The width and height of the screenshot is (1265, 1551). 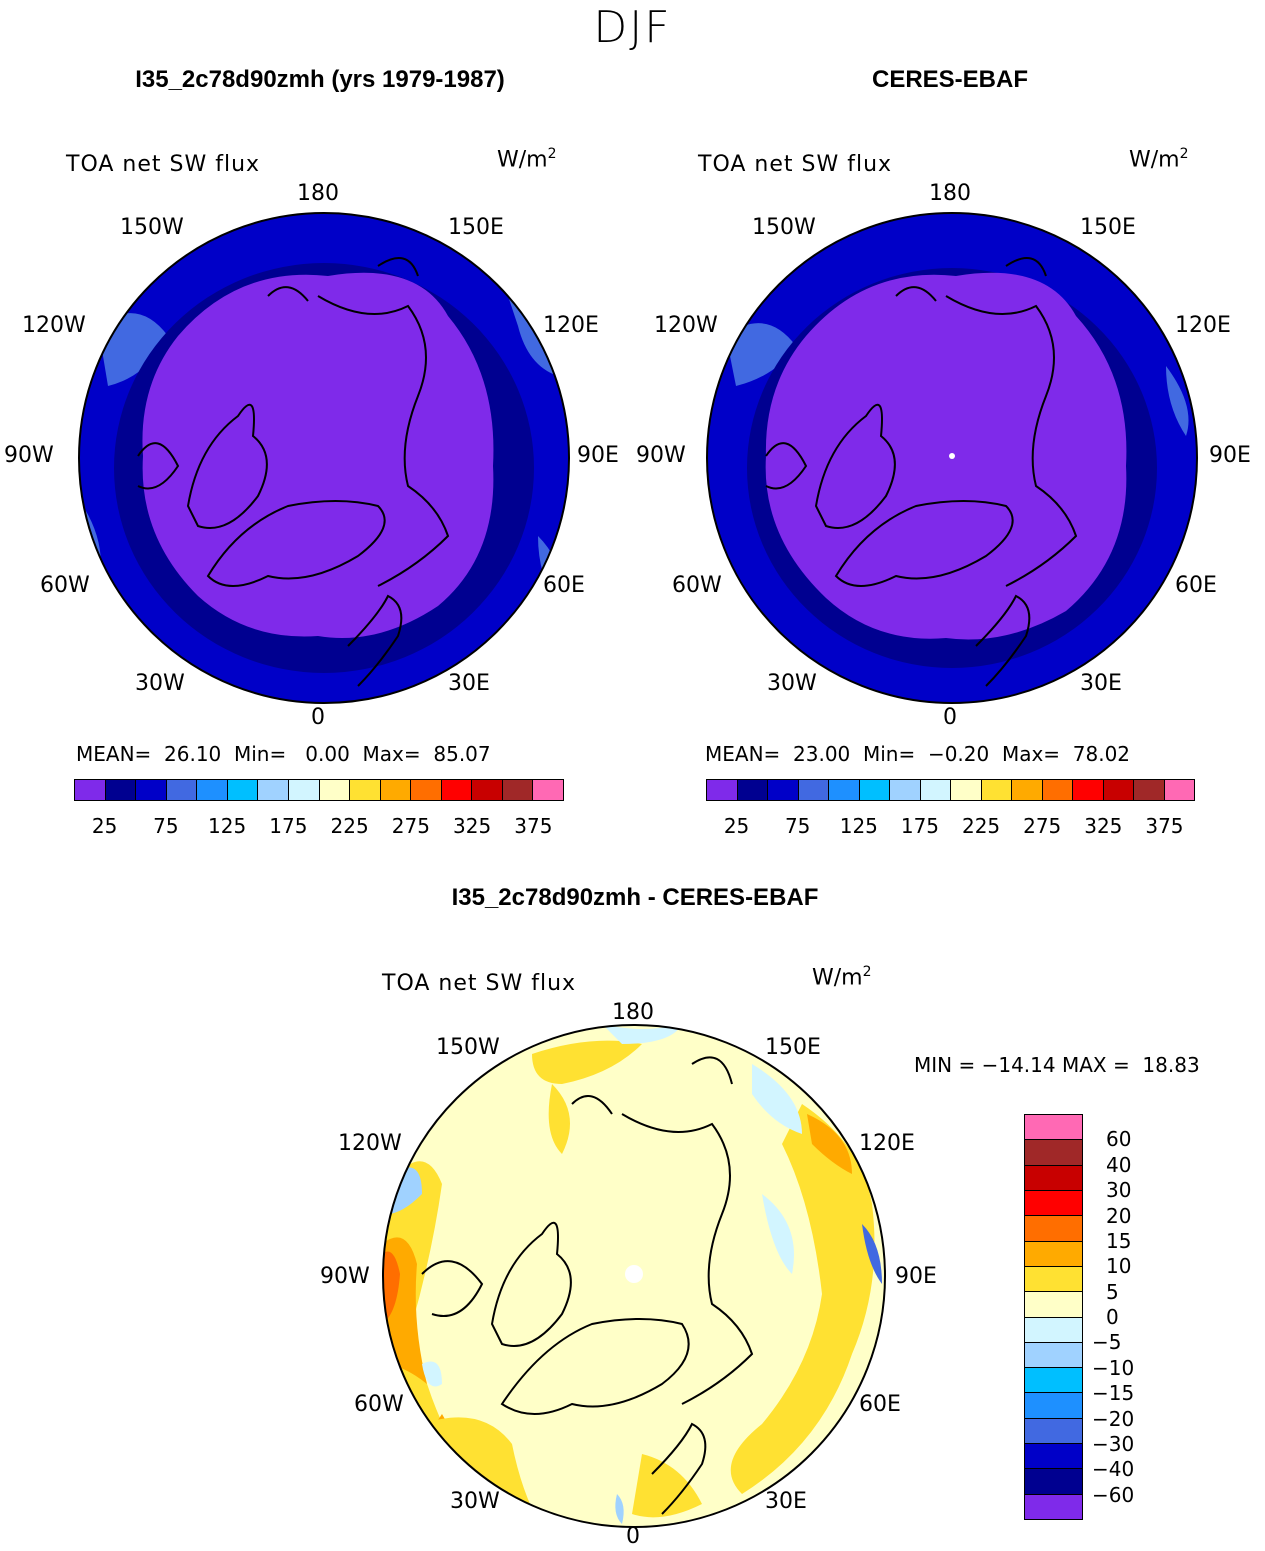 I want to click on model-colorbar, so click(x=319, y=790).